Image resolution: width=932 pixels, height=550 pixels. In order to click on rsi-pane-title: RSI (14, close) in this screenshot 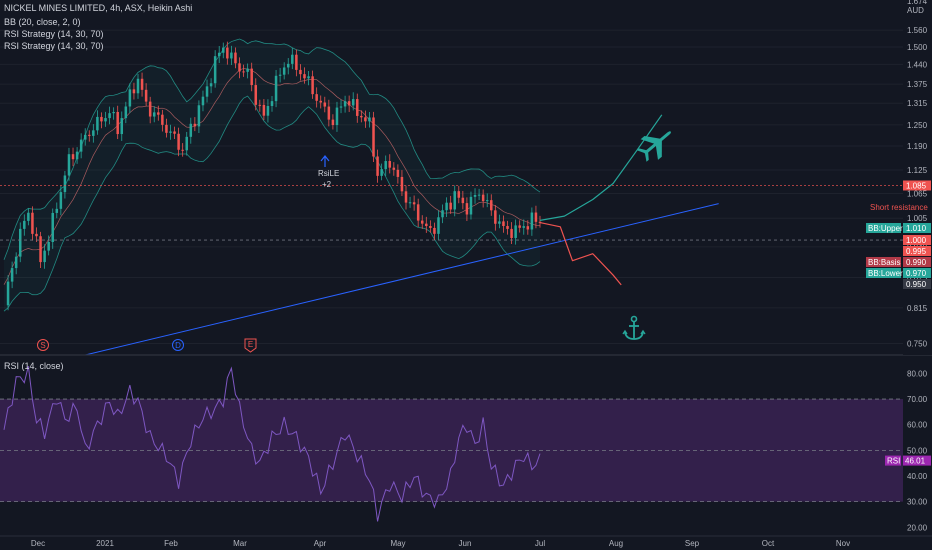, I will do `click(34, 366)`.